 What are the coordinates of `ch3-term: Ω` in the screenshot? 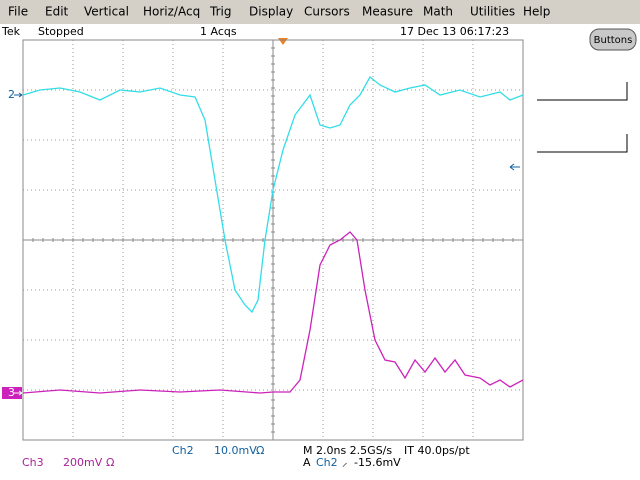 It's located at (110, 462).